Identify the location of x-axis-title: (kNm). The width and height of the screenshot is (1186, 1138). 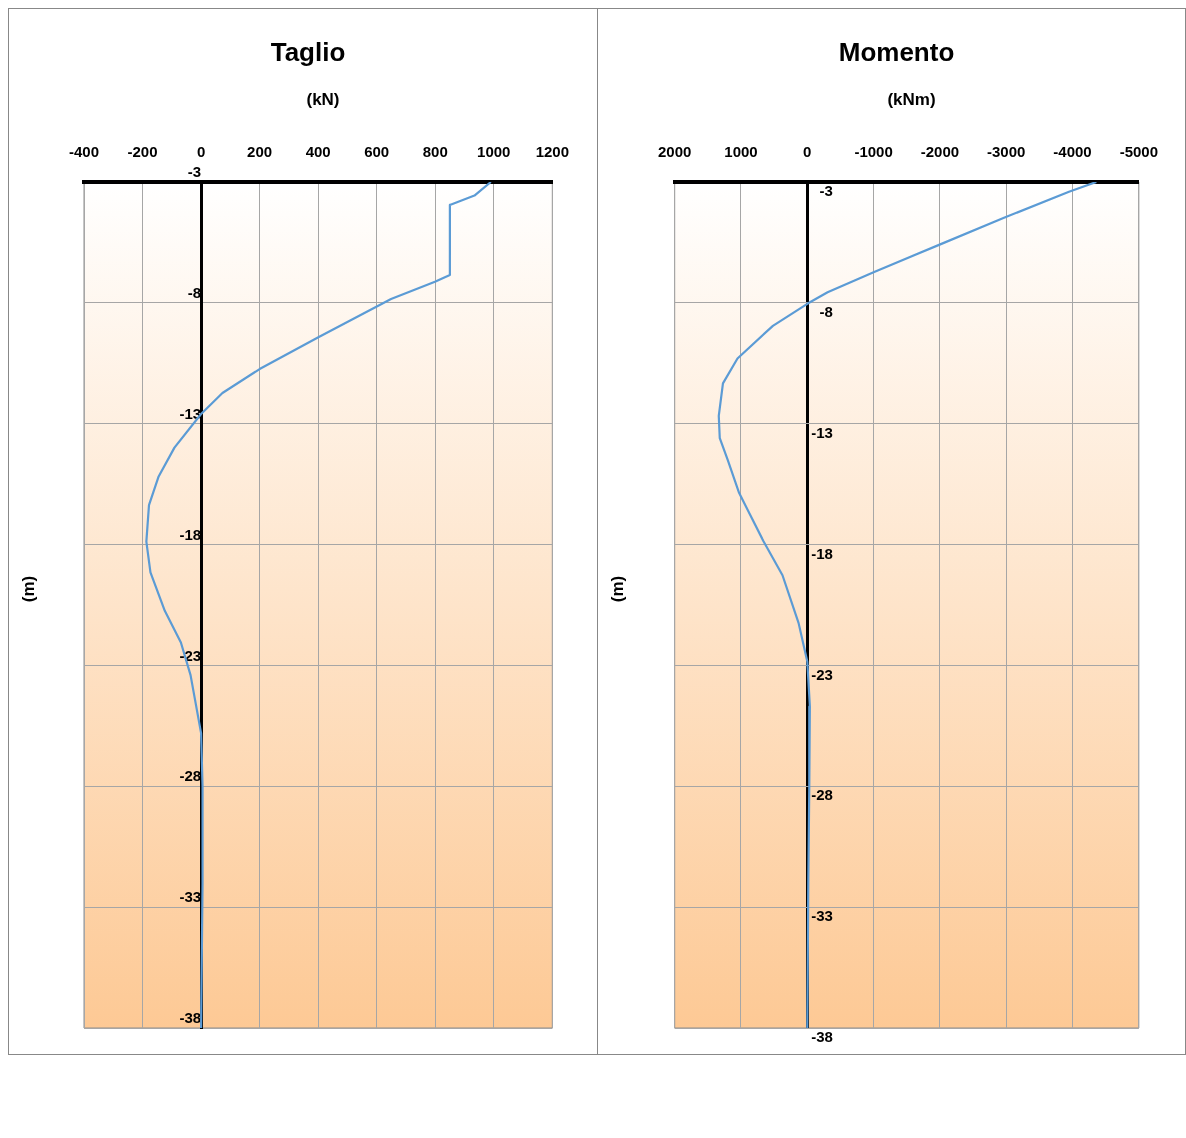
(911, 100).